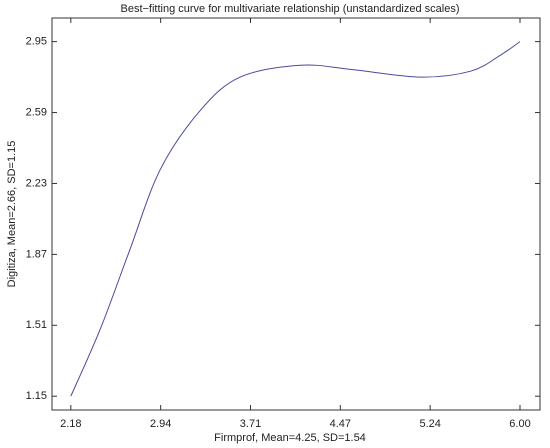 The height and width of the screenshot is (448, 550). Describe the element at coordinates (250, 424) in the screenshot. I see `x-tick-label: 3.71` at that location.